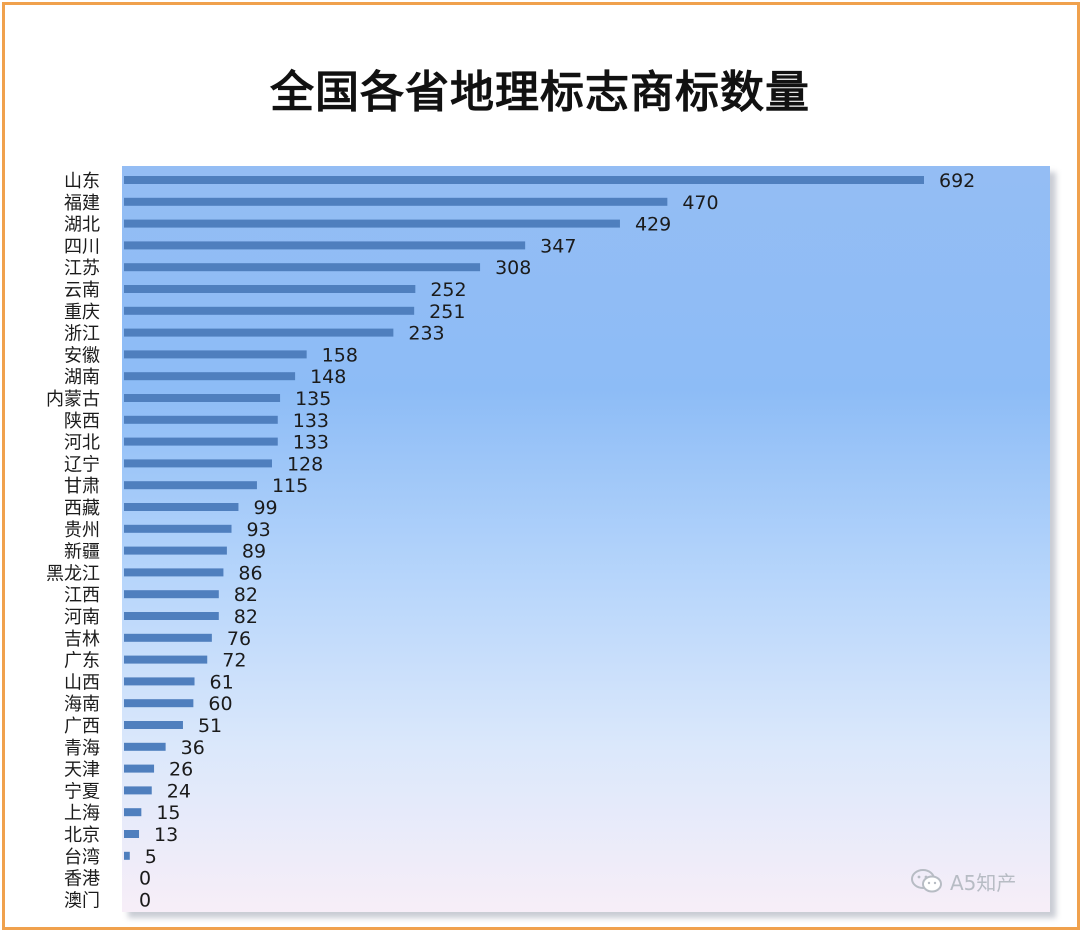 The image size is (1080, 930). Describe the element at coordinates (82, 508) in the screenshot. I see `category-label: 西藏` at that location.